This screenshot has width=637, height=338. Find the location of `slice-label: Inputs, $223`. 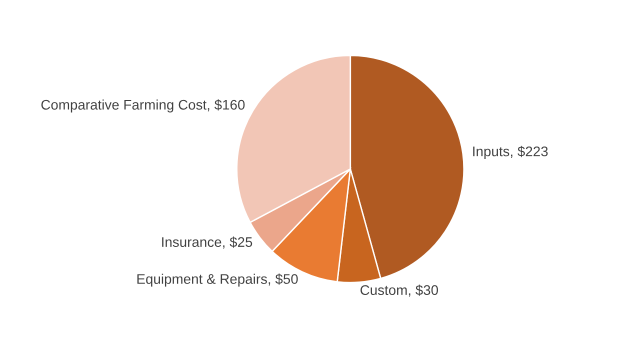

slice-label: Inputs, $223 is located at coordinates (510, 153).